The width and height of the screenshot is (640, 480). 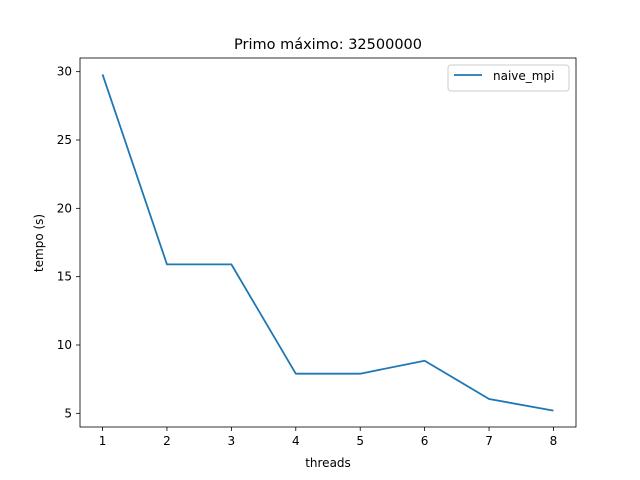 I want to click on x-tick-label-5: 5, so click(x=360, y=441).